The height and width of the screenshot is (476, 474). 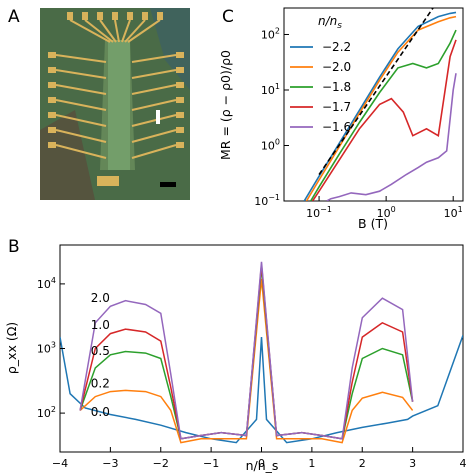 I want to click on panel-b-xtick: 1, so click(x=311, y=463).